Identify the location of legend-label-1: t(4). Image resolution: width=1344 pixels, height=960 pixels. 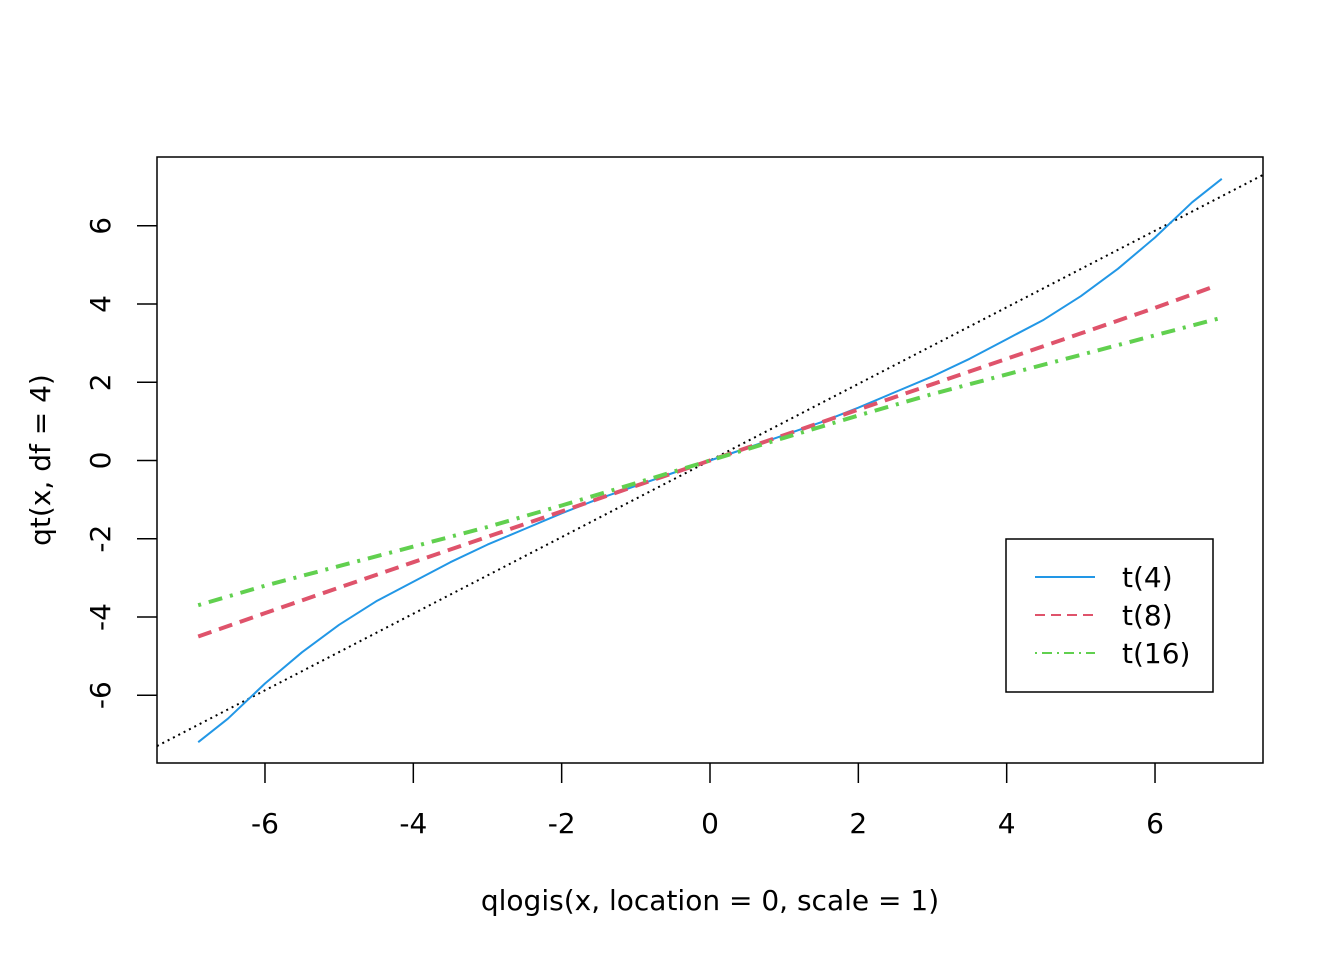
(1147, 577).